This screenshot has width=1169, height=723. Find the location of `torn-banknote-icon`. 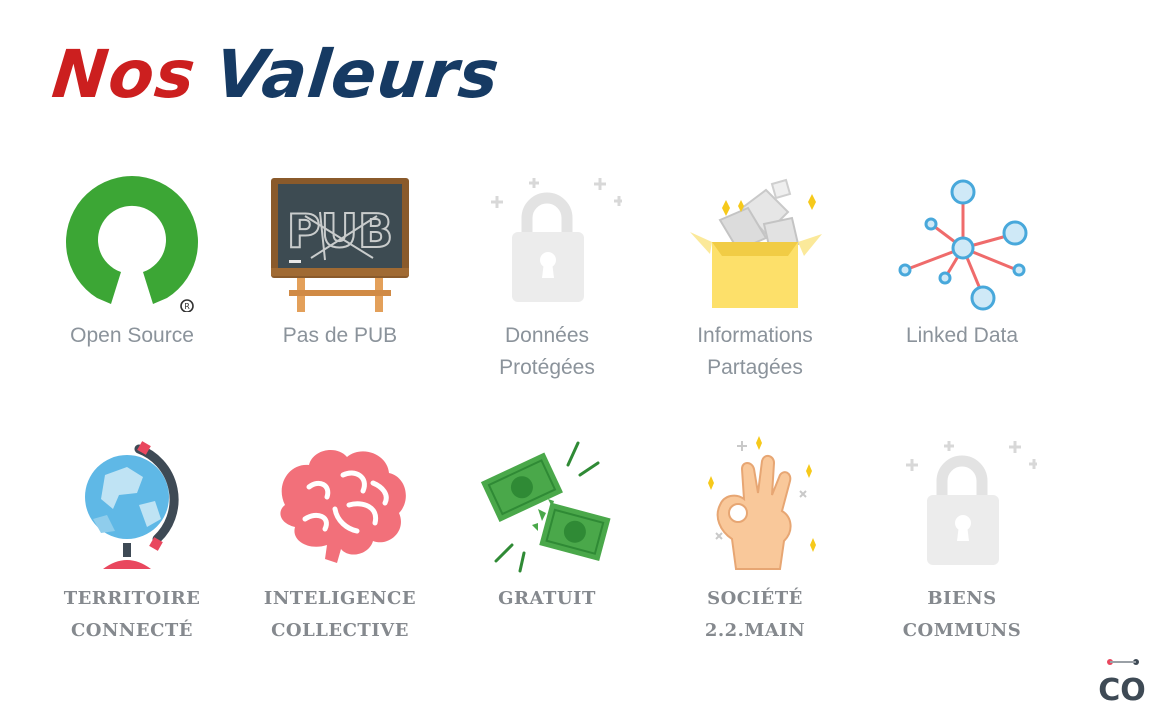

torn-banknote-icon is located at coordinates (545, 507).